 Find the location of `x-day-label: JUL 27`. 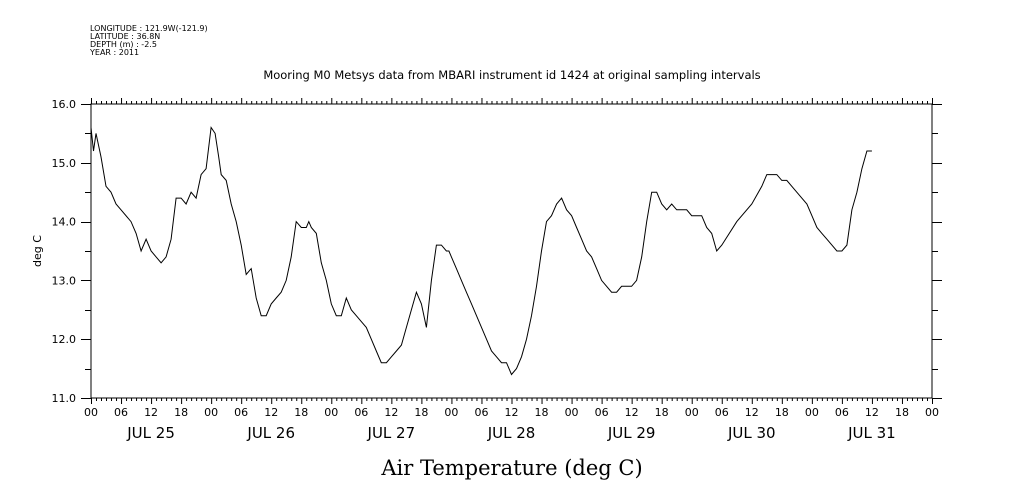

x-day-label: JUL 27 is located at coordinates (391, 433).